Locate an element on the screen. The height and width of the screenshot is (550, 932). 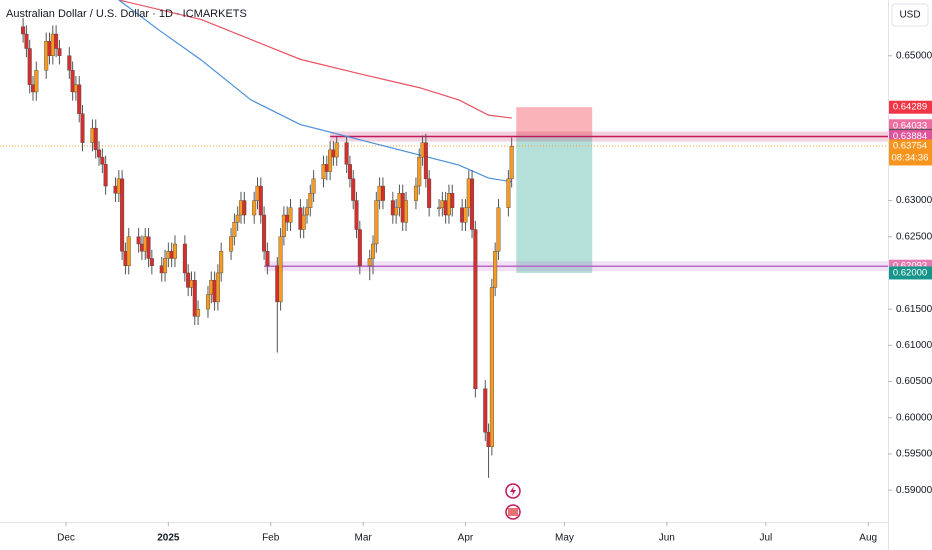
countdown: 08:34:36 is located at coordinates (910, 157).